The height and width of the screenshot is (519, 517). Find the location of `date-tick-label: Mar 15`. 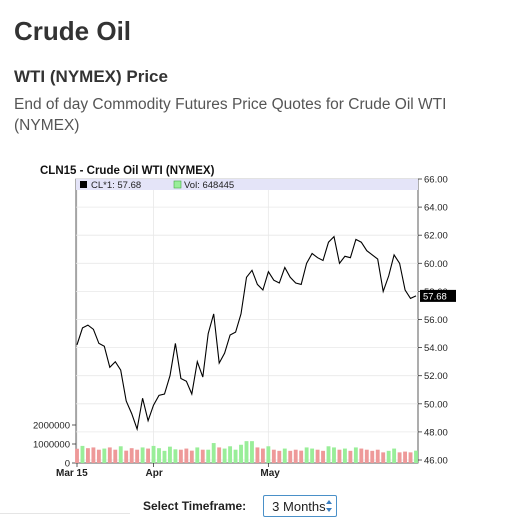

date-tick-label: Mar 15 is located at coordinates (72, 473).